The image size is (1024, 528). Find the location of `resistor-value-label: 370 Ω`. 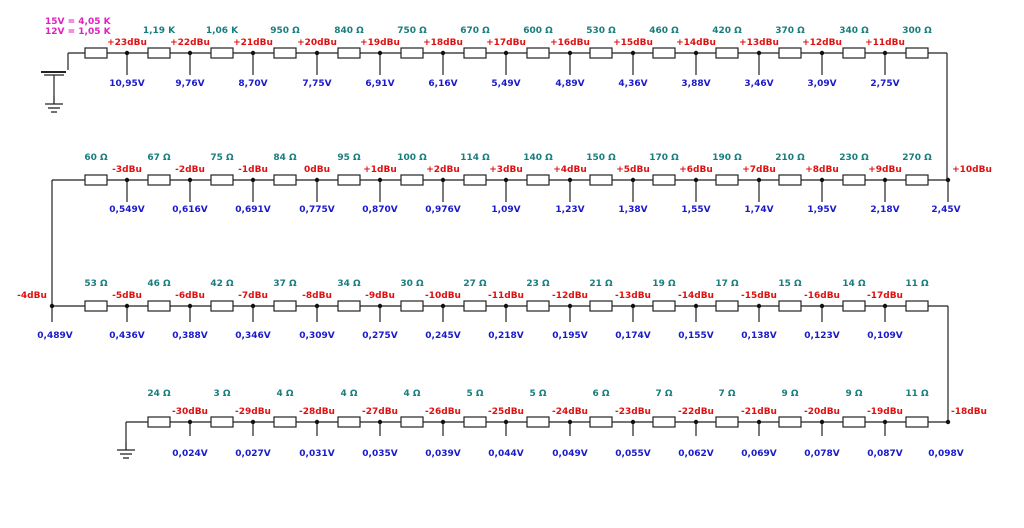

resistor-value-label: 370 Ω is located at coordinates (790, 31).